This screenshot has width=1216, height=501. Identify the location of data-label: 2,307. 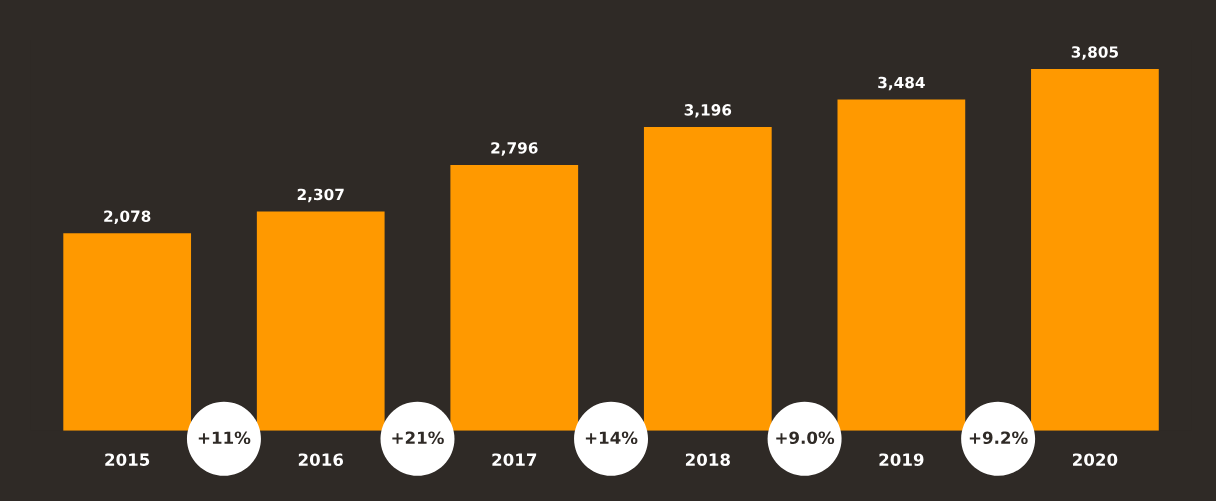
(320, 195).